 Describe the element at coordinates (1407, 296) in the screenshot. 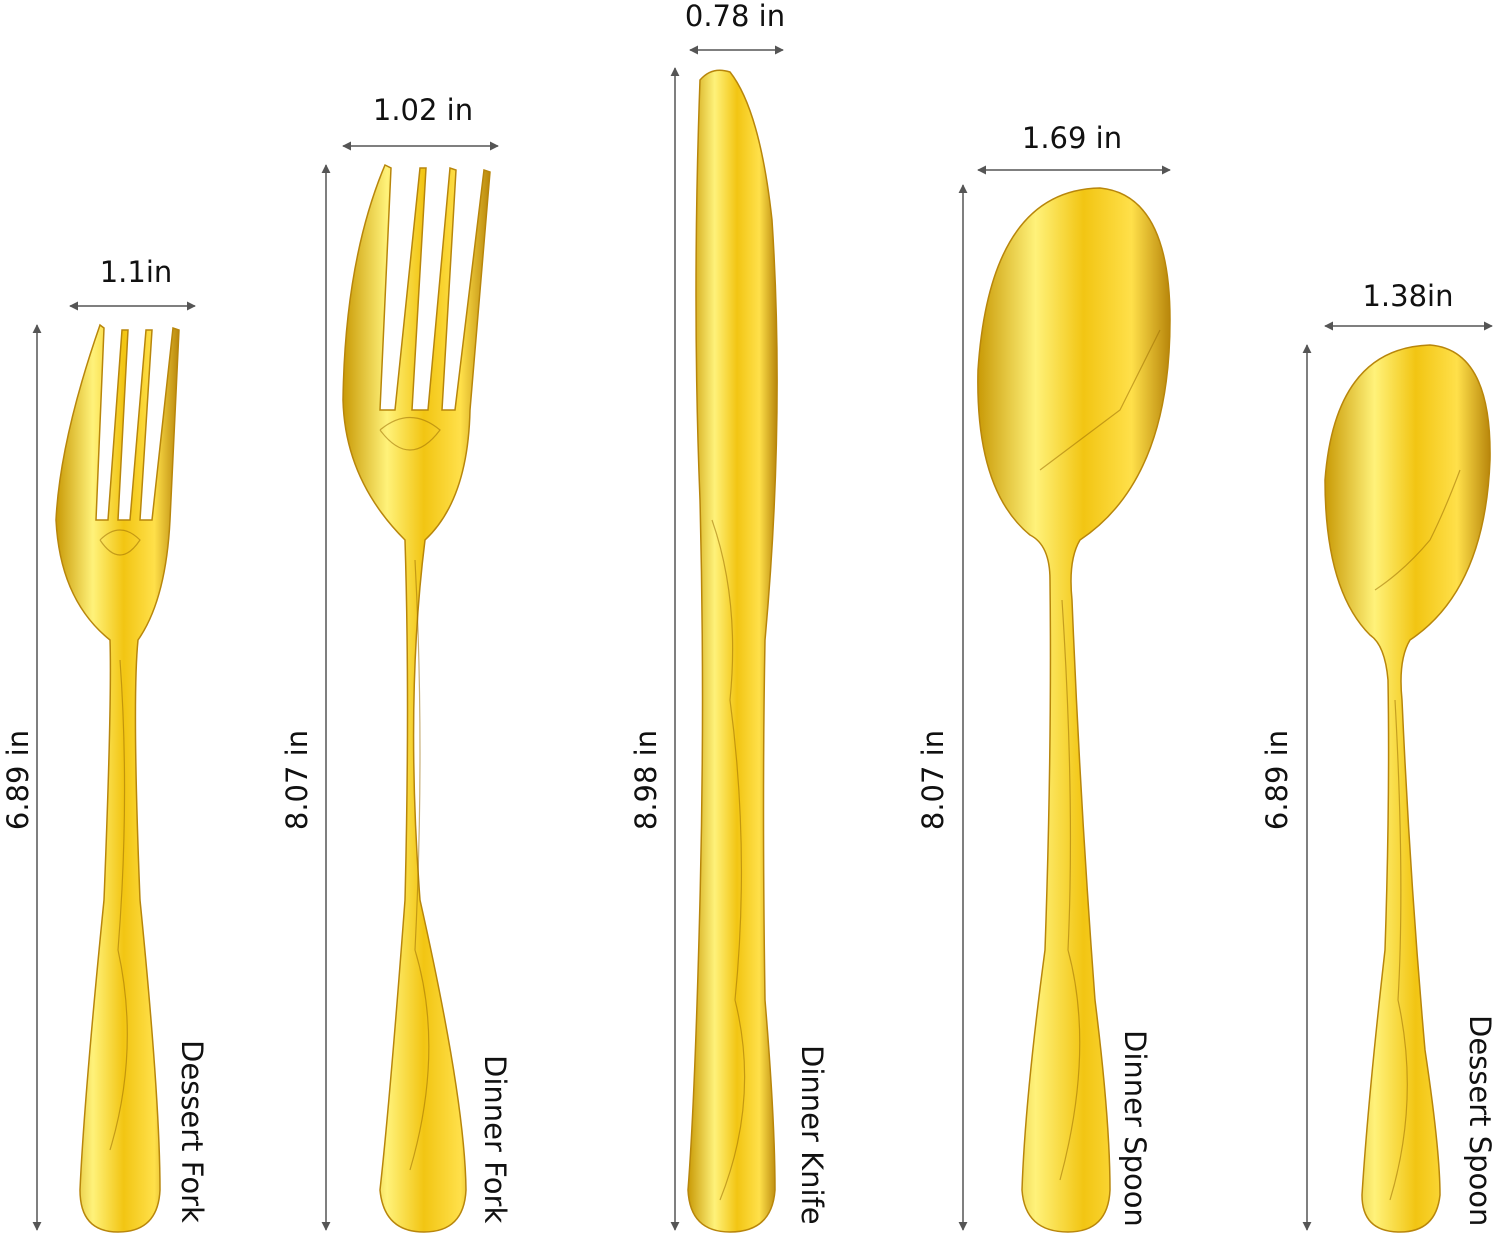

I see `dessert-spoon-width-label: 1.38in` at that location.